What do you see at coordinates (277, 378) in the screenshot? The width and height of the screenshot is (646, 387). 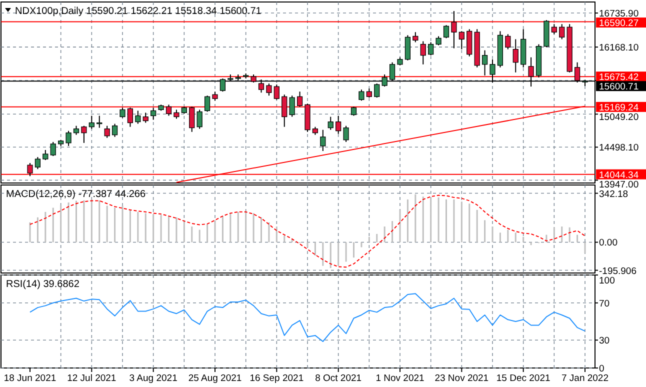 I see `x-tick-label: 16 Sep 2021` at bounding box center [277, 378].